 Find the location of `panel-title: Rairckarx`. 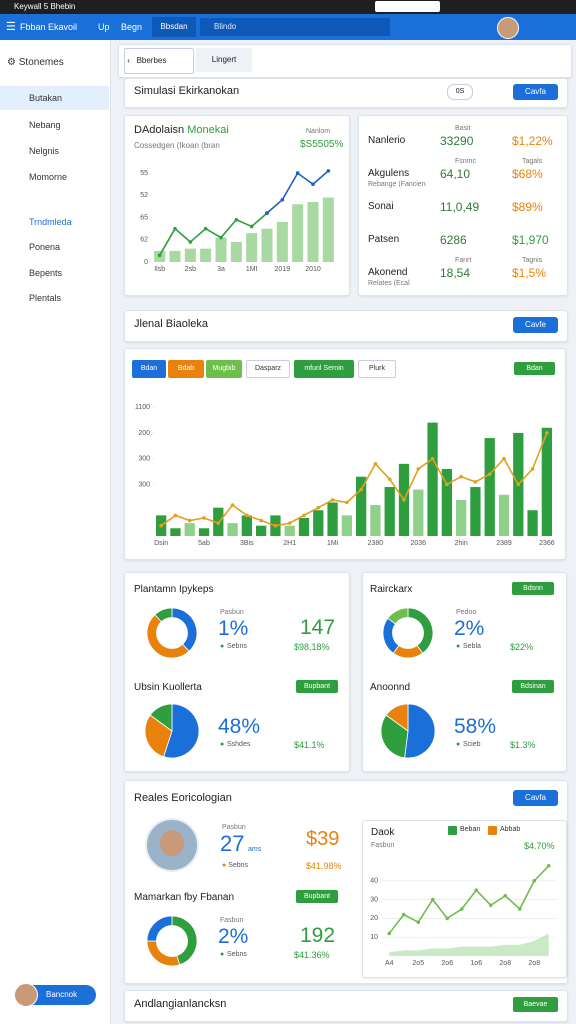

panel-title: Rairckarx is located at coordinates (391, 589).